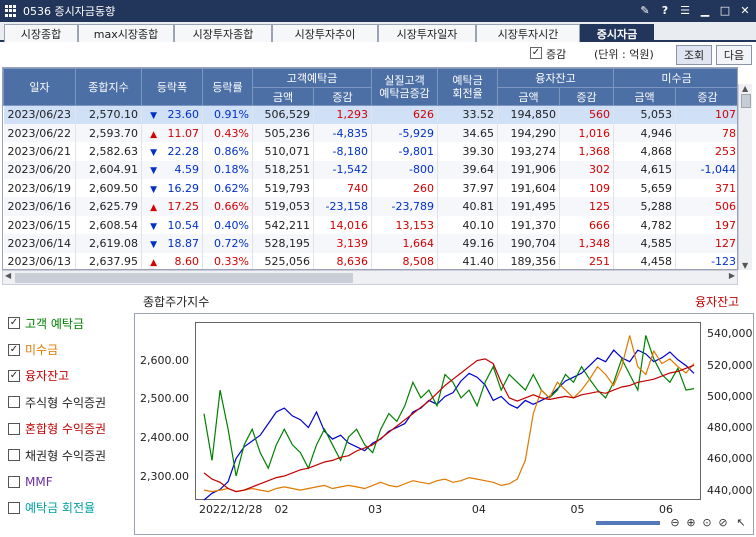 The width and height of the screenshot is (756, 537). What do you see at coordinates (11, 11) in the screenshot?
I see `app-menu-icon` at bounding box center [11, 11].